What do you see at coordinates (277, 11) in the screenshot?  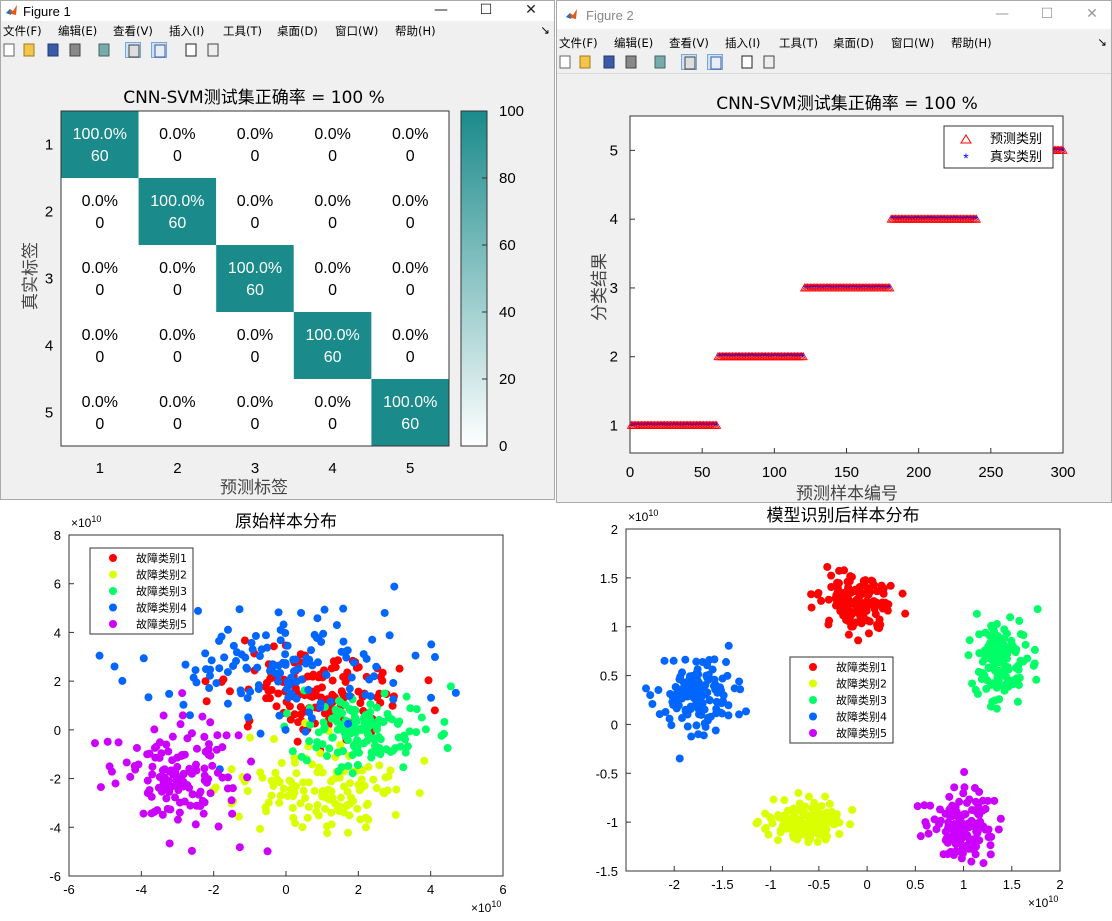 I see `figure1-titlebar: Figure 1 — ☐ ✕` at bounding box center [277, 11].